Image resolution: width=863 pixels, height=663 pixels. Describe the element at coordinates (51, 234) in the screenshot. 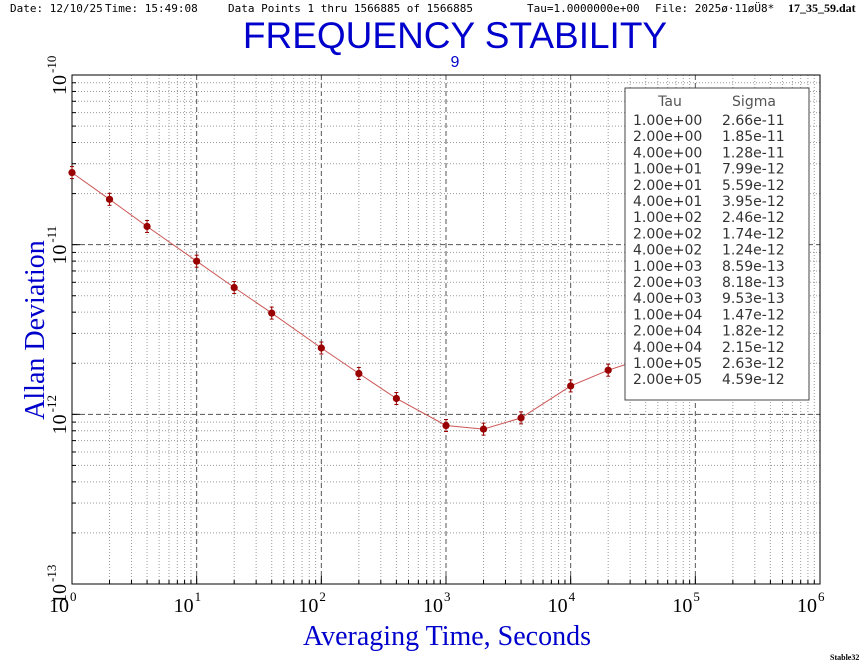

I see `y-tick-exponent: -11` at that location.